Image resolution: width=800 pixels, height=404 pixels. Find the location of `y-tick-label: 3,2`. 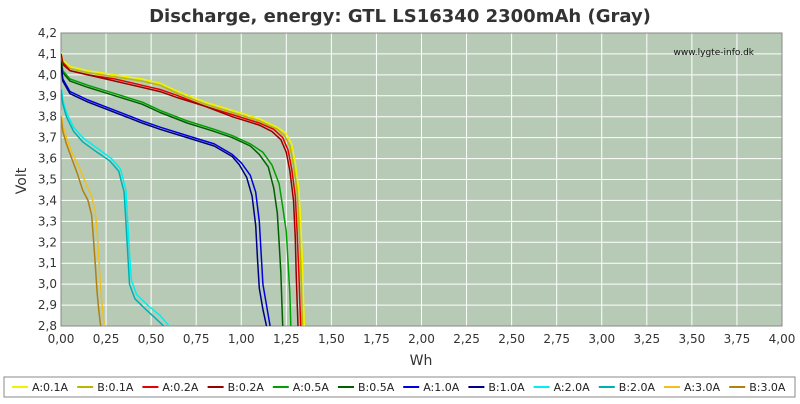

y-tick-label: 3,2 is located at coordinates (47, 242).